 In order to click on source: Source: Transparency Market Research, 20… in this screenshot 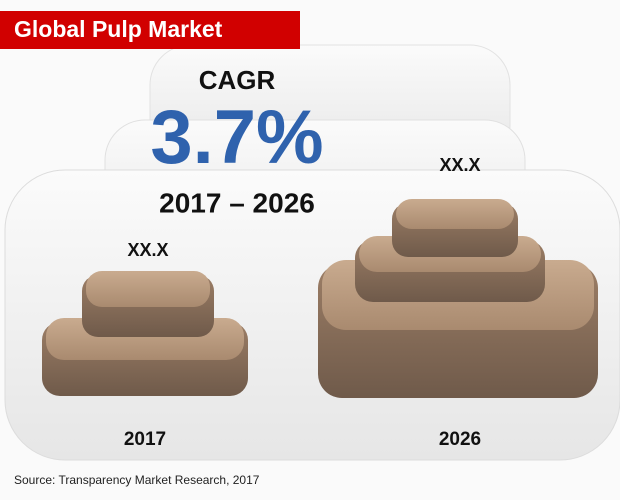, I will do `click(137, 480)`.